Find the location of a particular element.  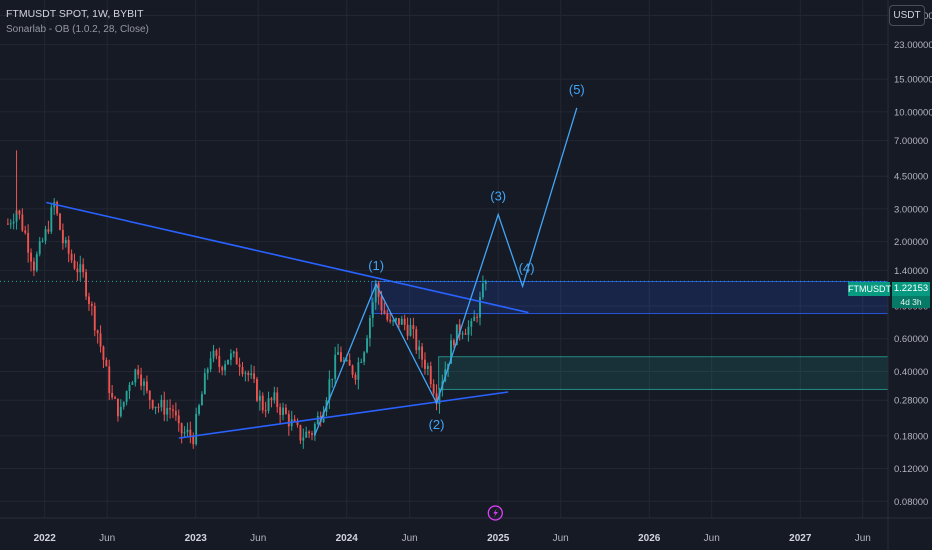

price-tick-label: 3.00000 is located at coordinates (911, 209).